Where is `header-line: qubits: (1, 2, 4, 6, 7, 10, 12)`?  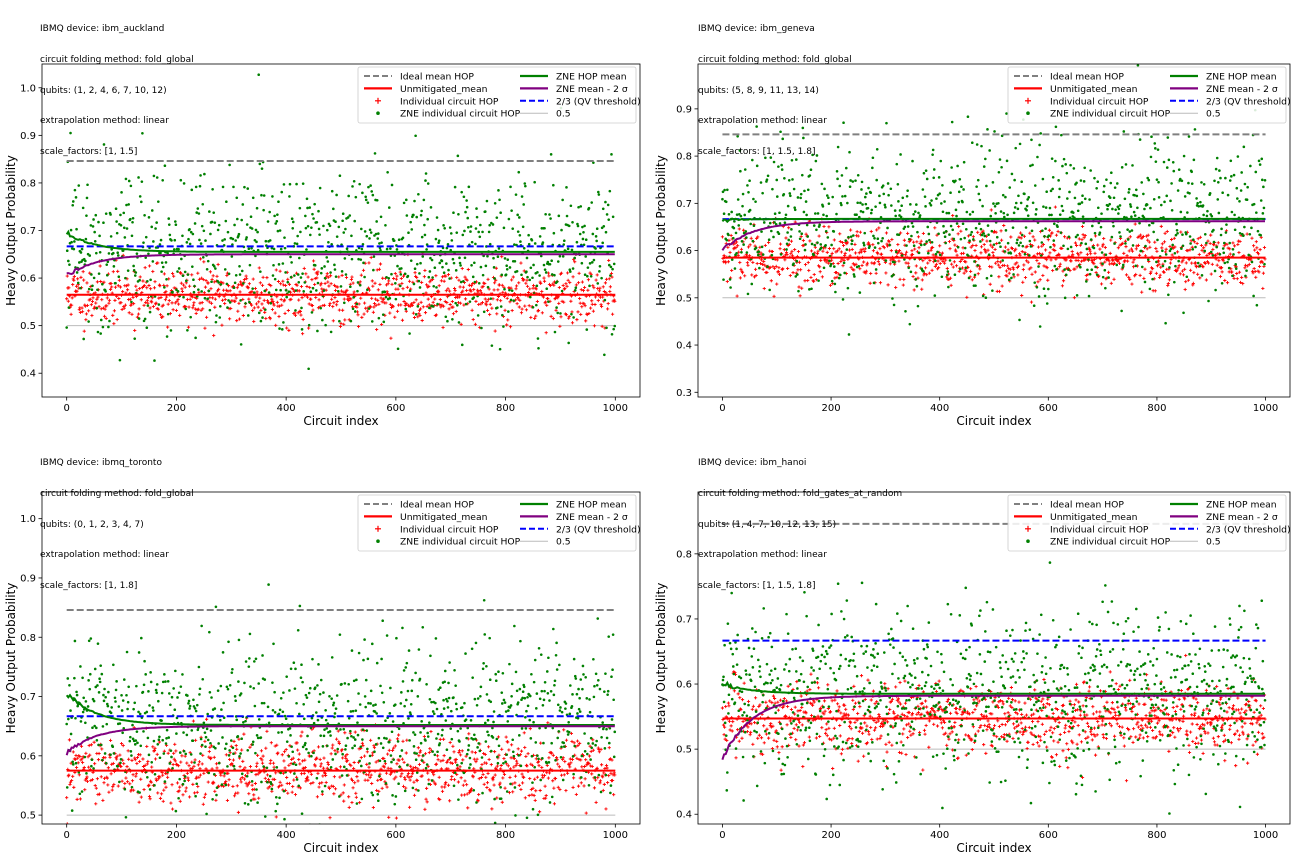
header-line: qubits: (1, 2, 4, 6, 7, 10, 12) is located at coordinates (103, 90).